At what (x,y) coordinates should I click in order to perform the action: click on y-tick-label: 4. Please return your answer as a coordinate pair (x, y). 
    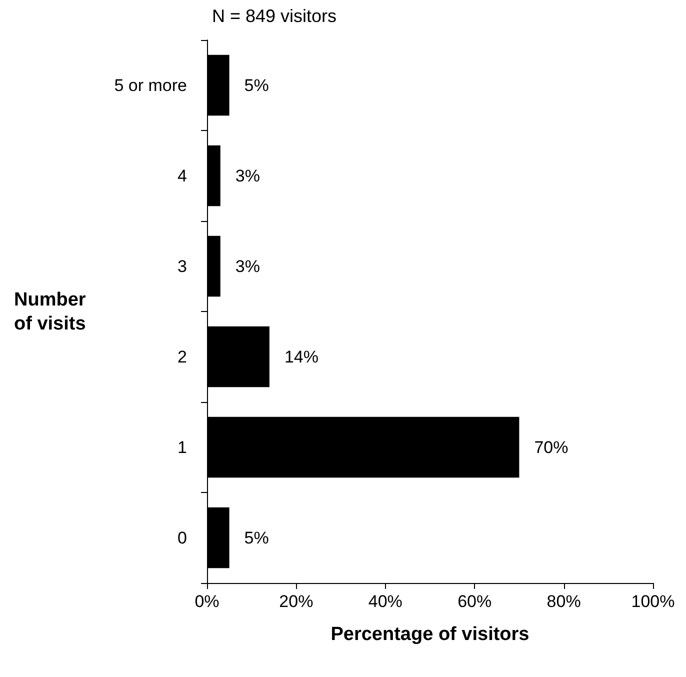
    Looking at the image, I should click on (182, 176).